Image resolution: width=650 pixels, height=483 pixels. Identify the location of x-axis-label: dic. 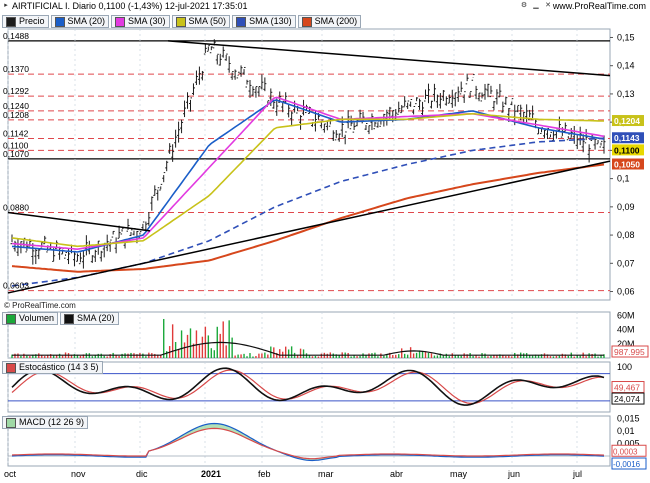
(142, 474).